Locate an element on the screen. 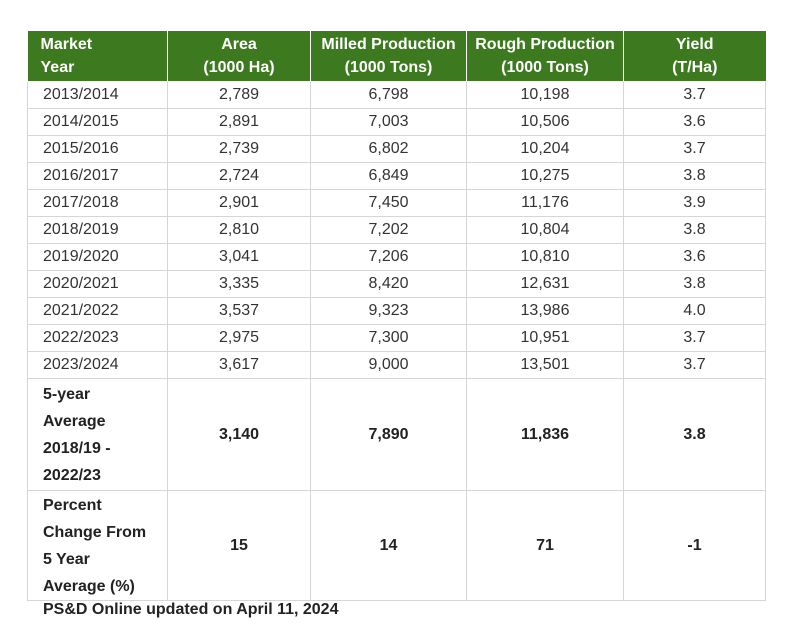  percent-change-area: 15 is located at coordinates (239, 545).